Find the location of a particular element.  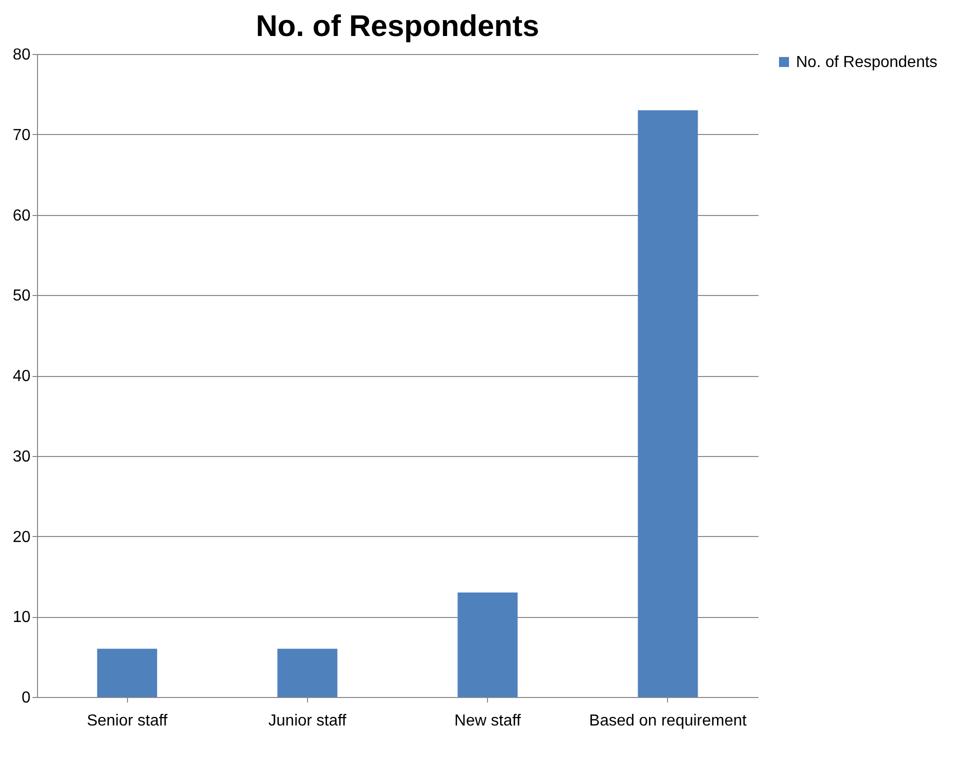

y-tick-label: 60 is located at coordinates (21, 215).